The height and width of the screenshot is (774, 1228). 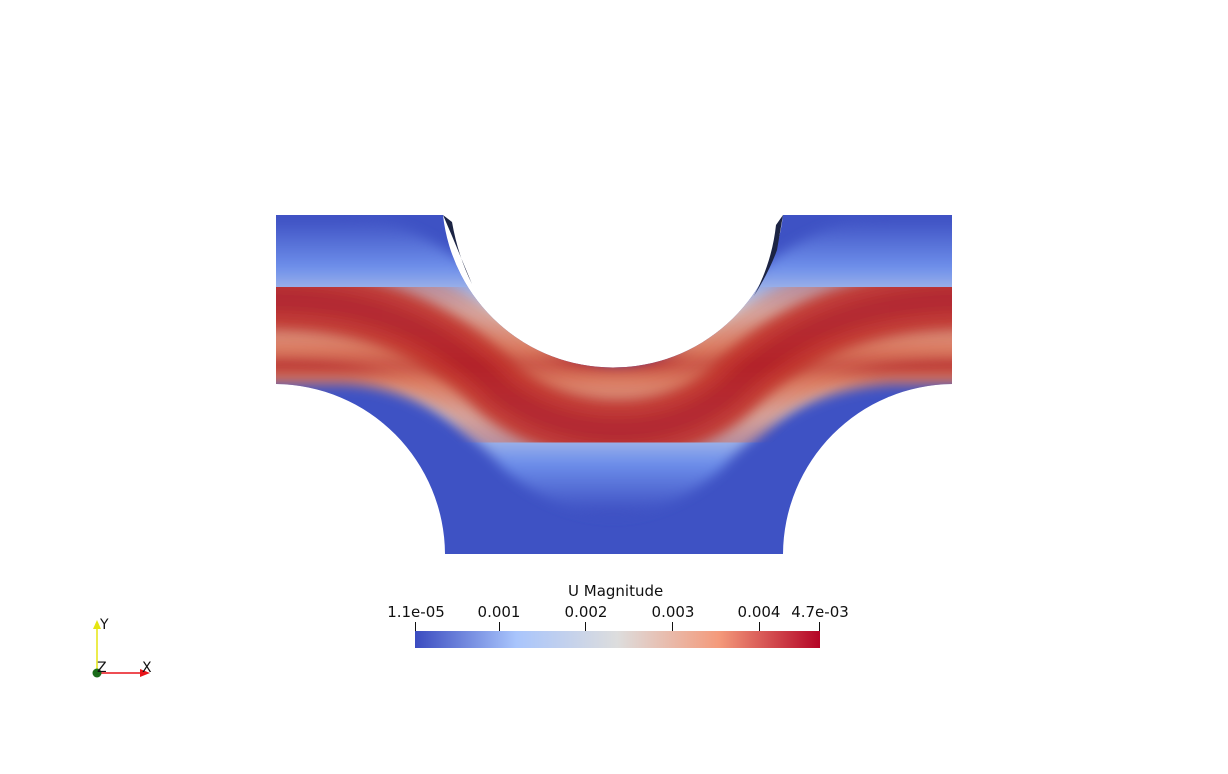 I want to click on scalar-bar-tick-label: 0.001, so click(x=499, y=612).